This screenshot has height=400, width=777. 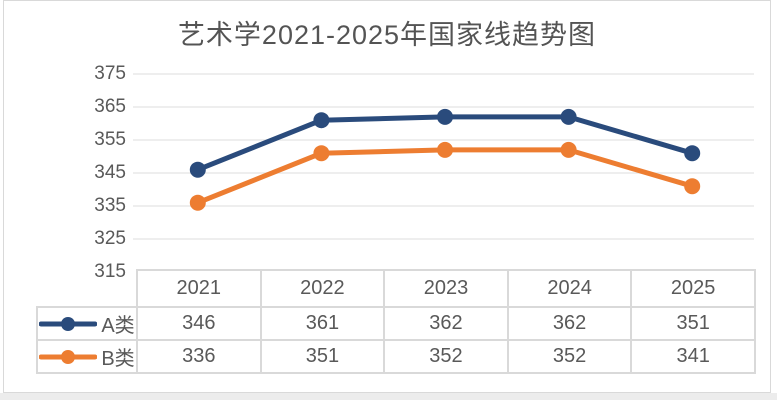 I want to click on y-axis-tick-label: 325, so click(x=110, y=238).